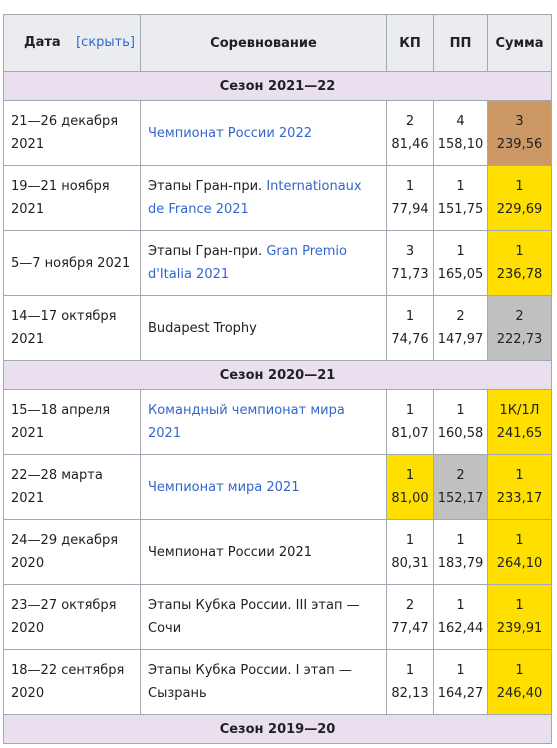  I want to click on total-place: 3, so click(519, 121).